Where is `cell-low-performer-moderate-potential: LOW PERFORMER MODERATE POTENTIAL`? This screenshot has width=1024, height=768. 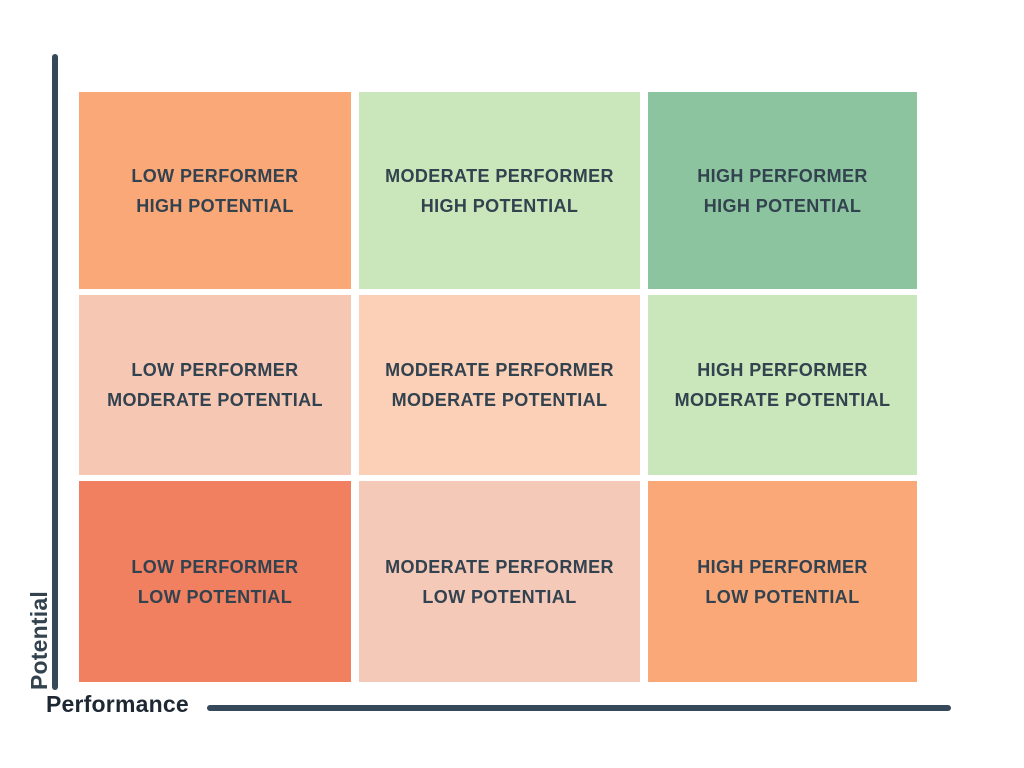 cell-low-performer-moderate-potential: LOW PERFORMER MODERATE POTENTIAL is located at coordinates (215, 385).